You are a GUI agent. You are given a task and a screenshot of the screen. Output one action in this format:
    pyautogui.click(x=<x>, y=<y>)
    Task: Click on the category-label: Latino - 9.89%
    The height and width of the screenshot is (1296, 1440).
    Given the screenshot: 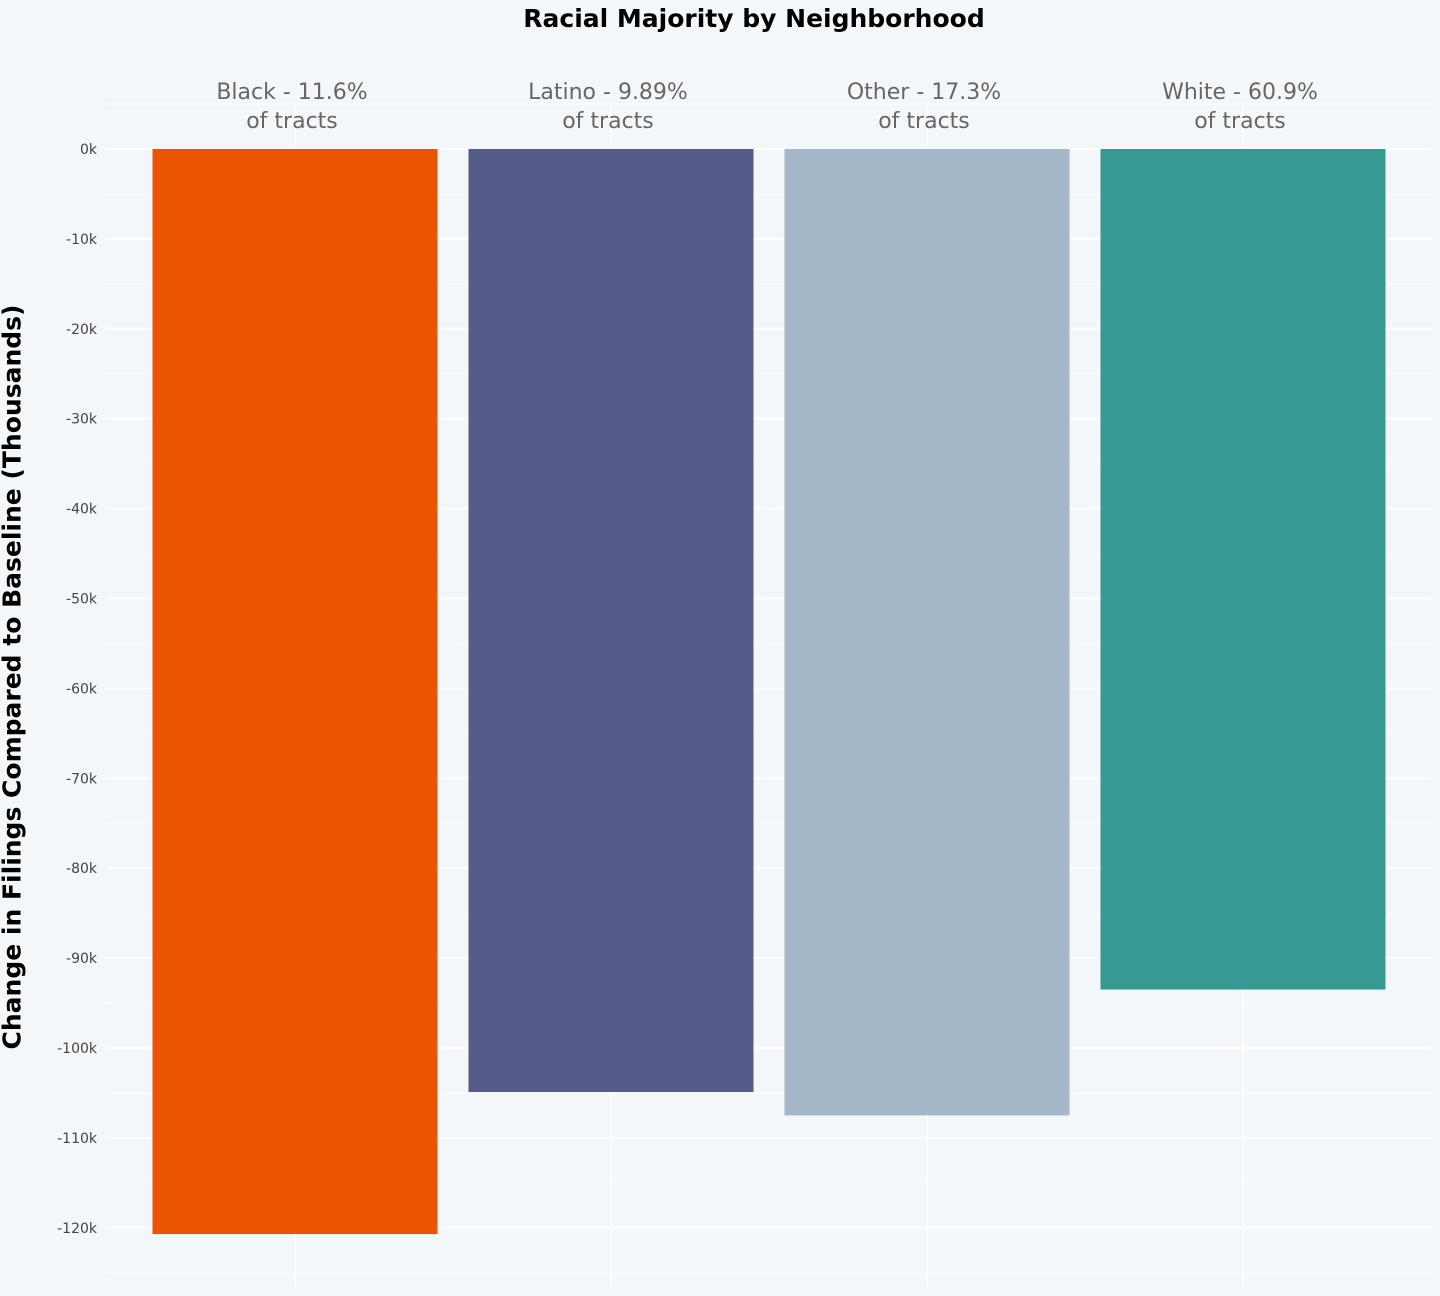 What is the action you would take?
    pyautogui.click(x=608, y=92)
    